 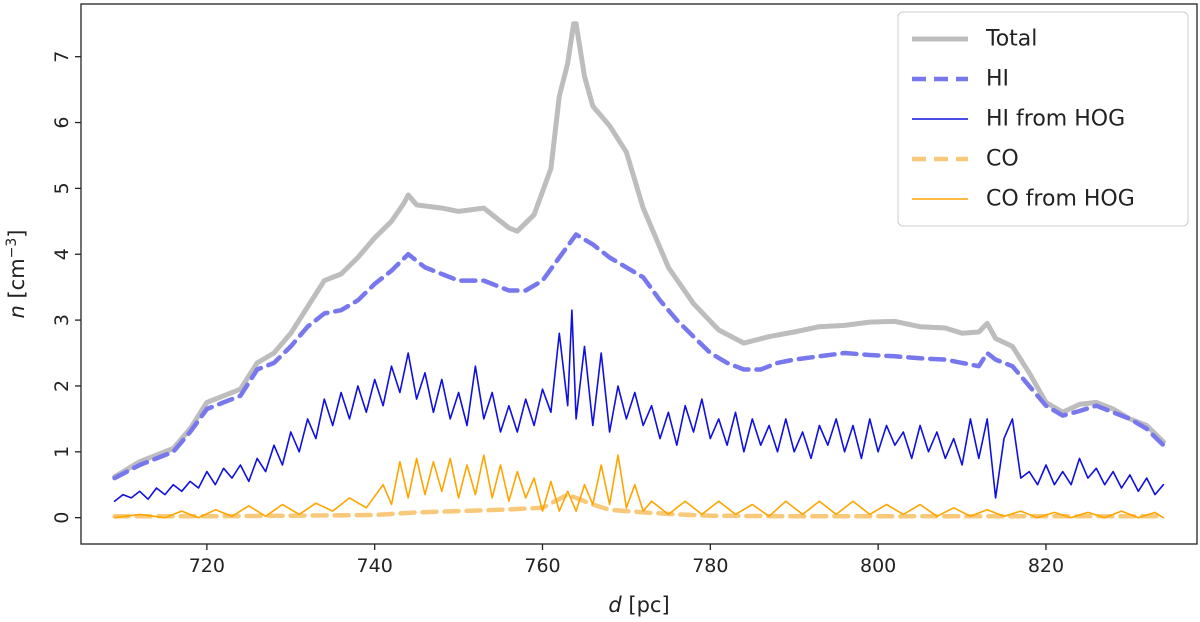 I want to click on x-axis-label: d [pc], so click(x=638, y=605).